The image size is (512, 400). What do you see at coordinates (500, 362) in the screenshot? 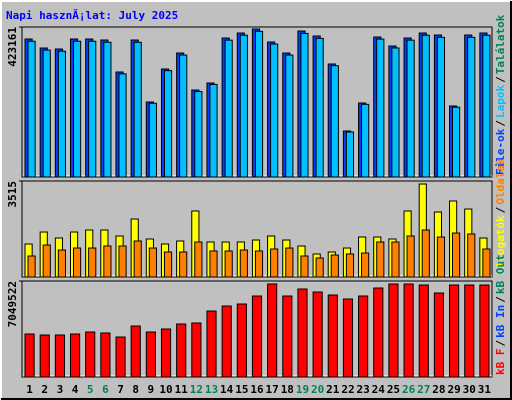
I see `legend-entry: kB F` at bounding box center [500, 362].